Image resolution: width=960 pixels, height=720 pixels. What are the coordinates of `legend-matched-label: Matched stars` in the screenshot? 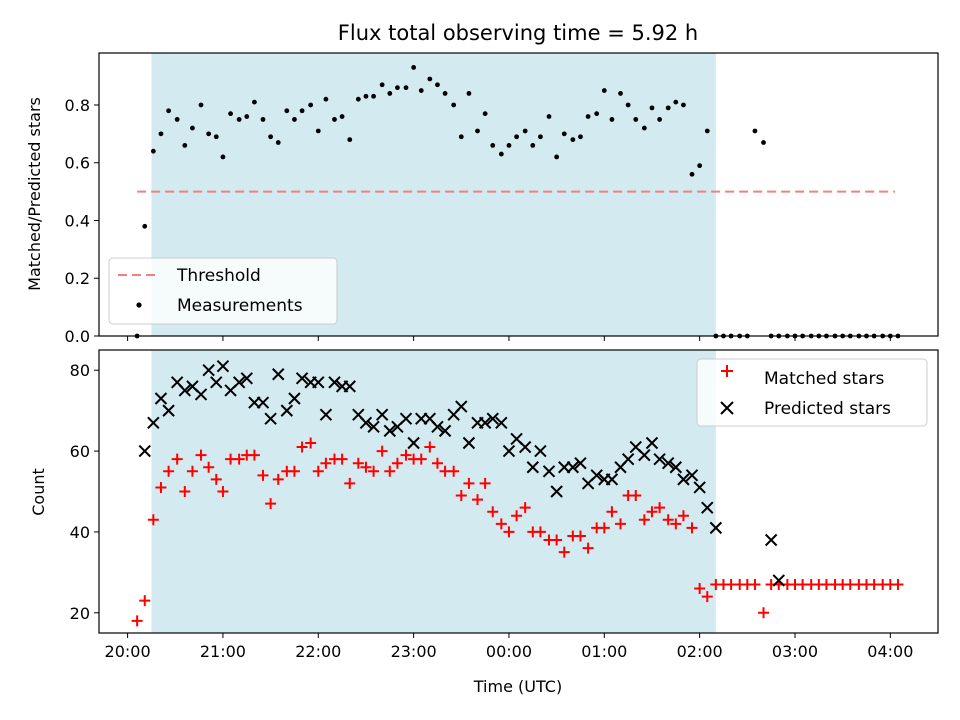 It's located at (824, 379).